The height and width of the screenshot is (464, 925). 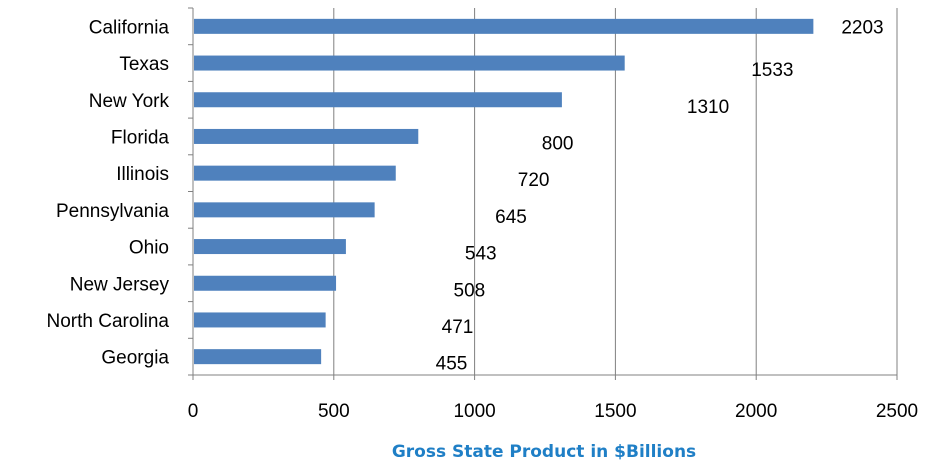 What do you see at coordinates (120, 284) in the screenshot?
I see `category-label: New Jersey` at bounding box center [120, 284].